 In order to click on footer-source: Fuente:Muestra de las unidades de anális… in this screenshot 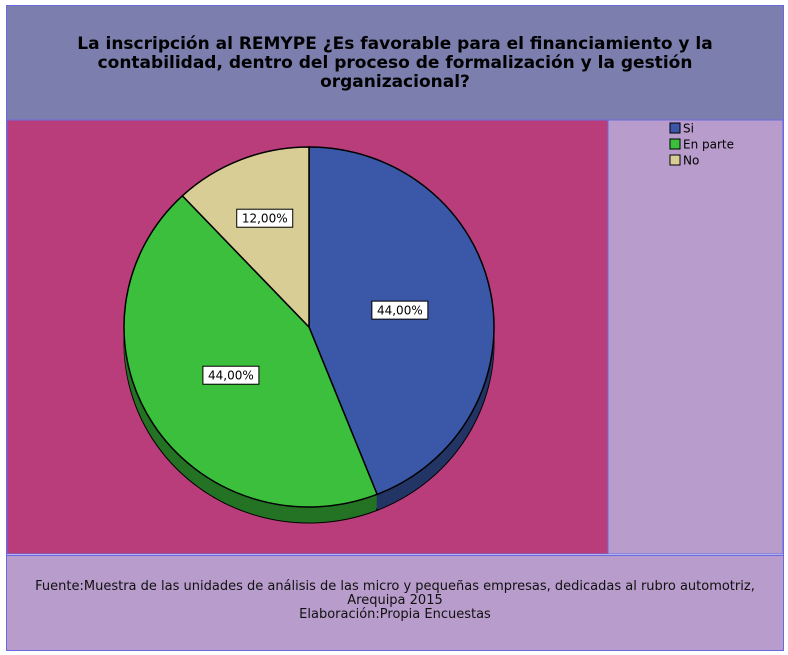, I will do `click(395, 593)`.